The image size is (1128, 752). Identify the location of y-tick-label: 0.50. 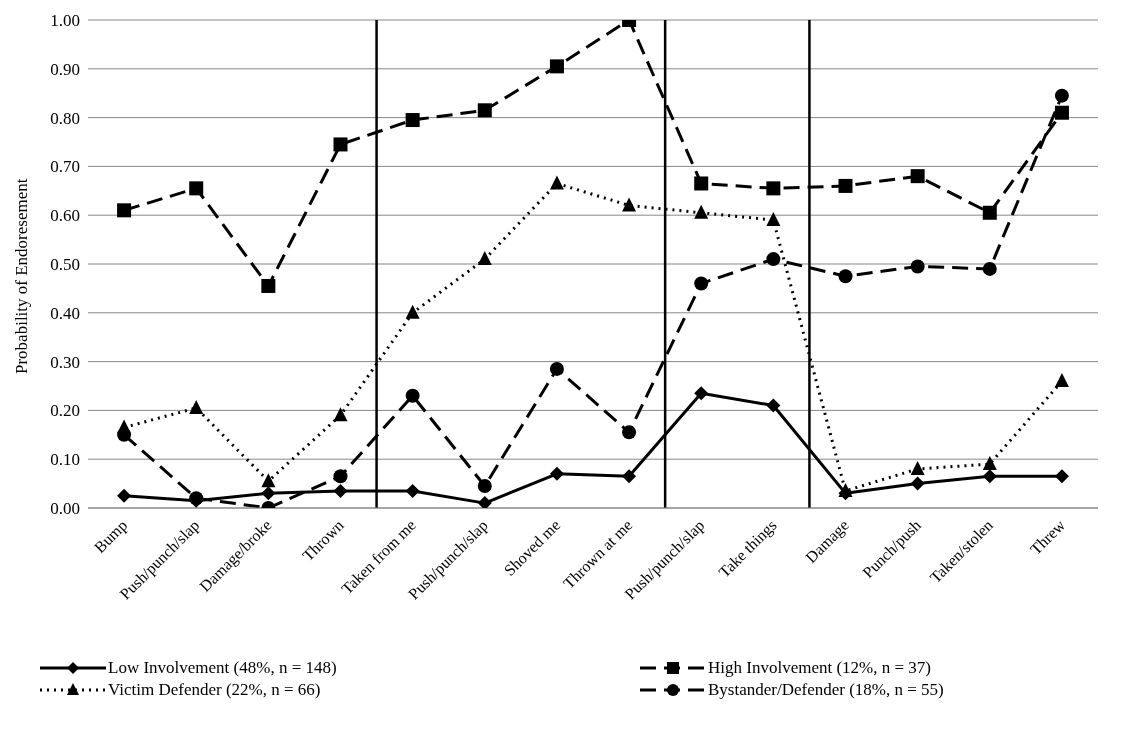
(65, 265).